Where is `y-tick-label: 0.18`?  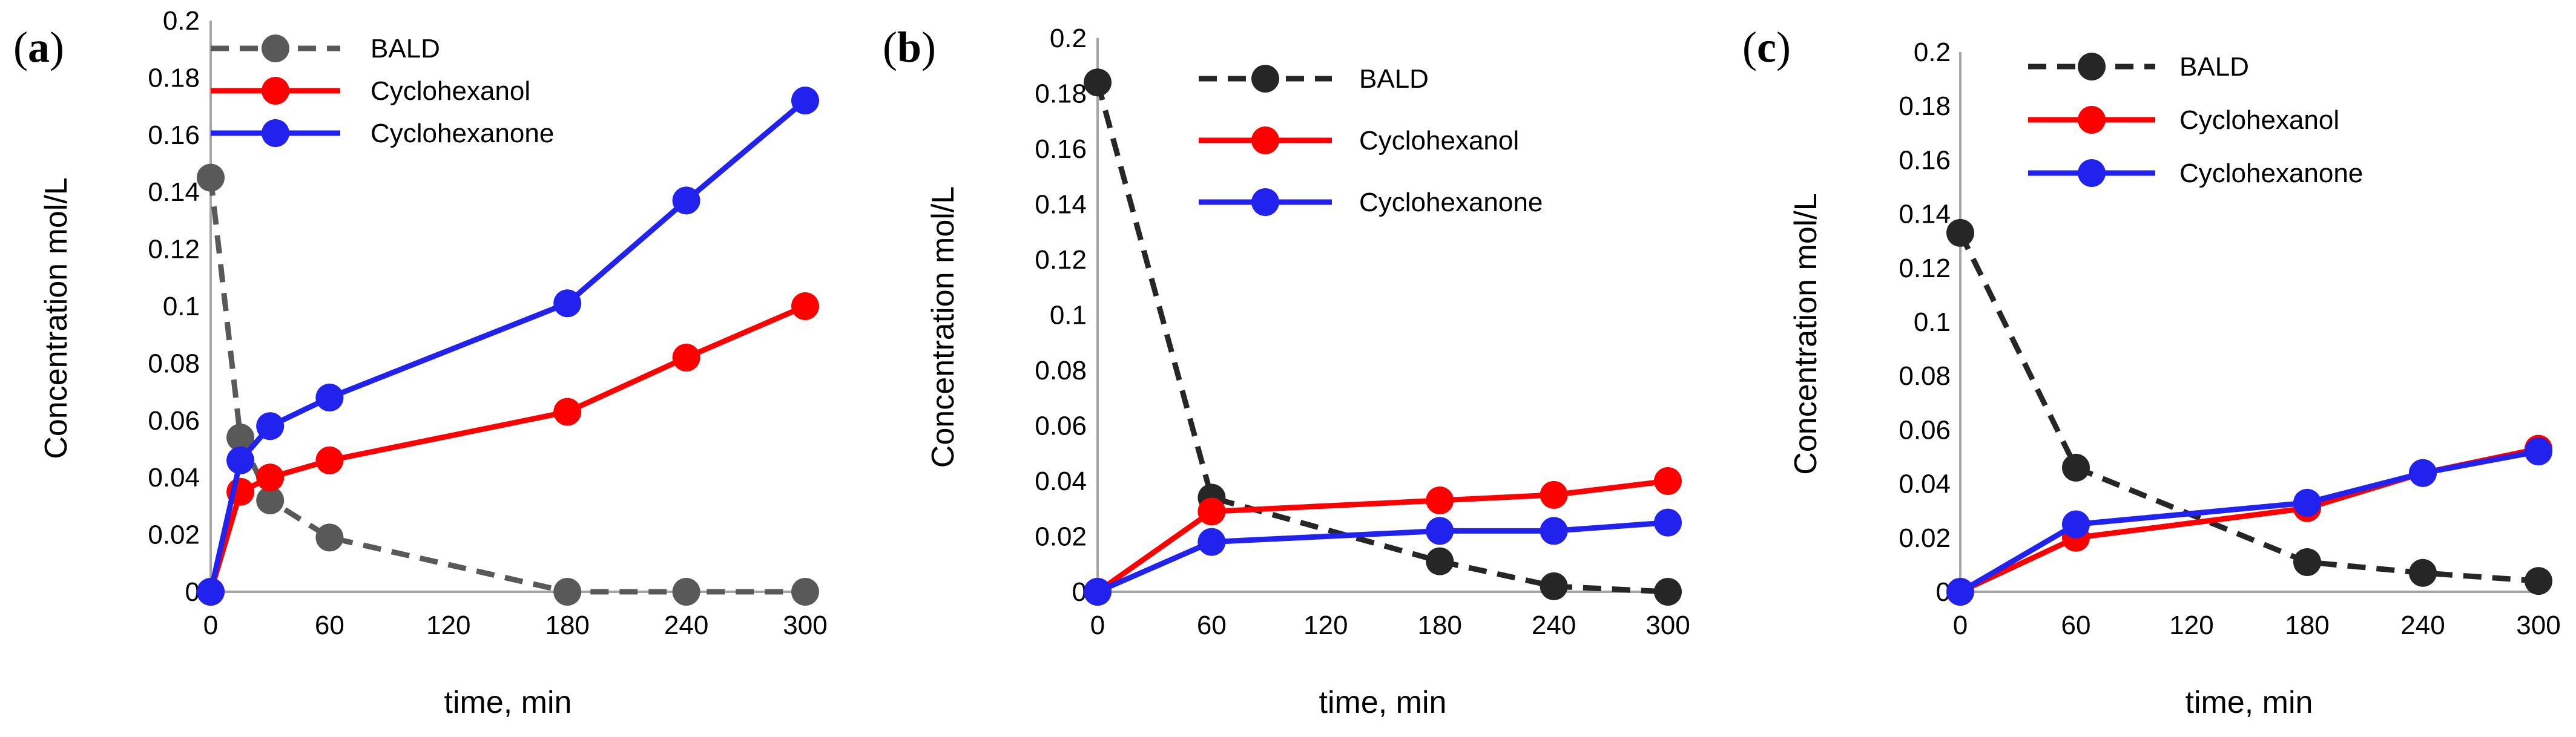
y-tick-label: 0.18 is located at coordinates (1061, 94).